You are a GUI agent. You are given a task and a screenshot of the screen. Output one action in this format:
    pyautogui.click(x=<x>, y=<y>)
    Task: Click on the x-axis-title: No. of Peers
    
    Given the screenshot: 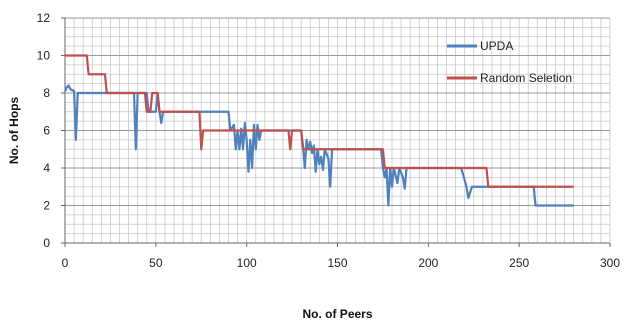 What is the action you would take?
    pyautogui.click(x=337, y=314)
    